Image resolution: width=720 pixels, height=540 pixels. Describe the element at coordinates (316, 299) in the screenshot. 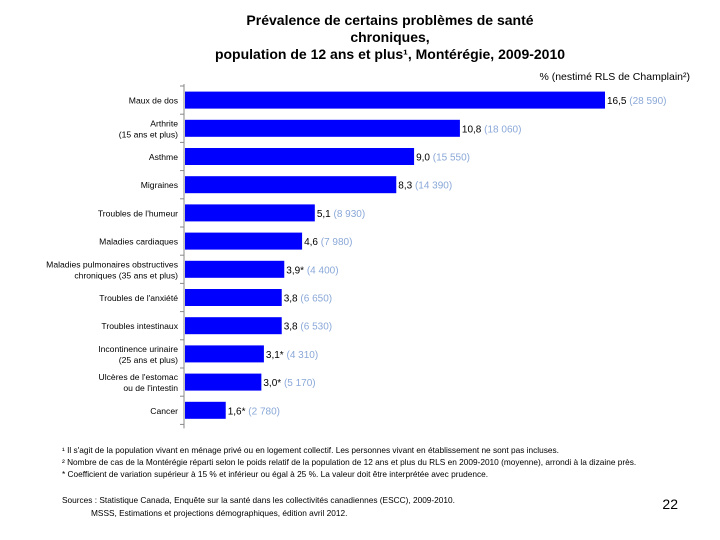

I see `count-label: (6 650)` at that location.